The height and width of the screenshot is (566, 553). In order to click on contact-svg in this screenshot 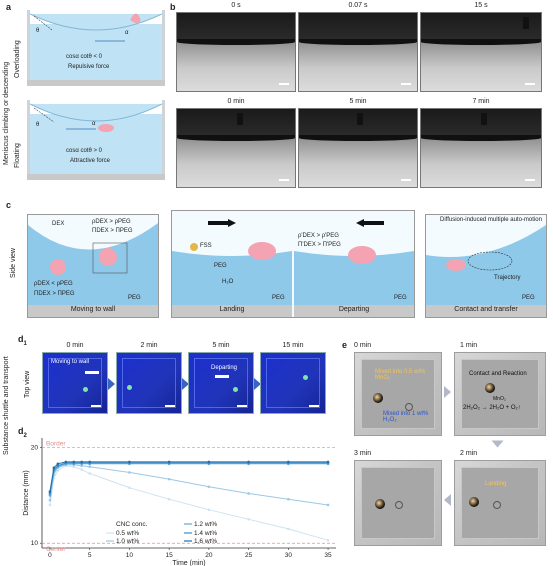, I will do `click(486, 266)`.